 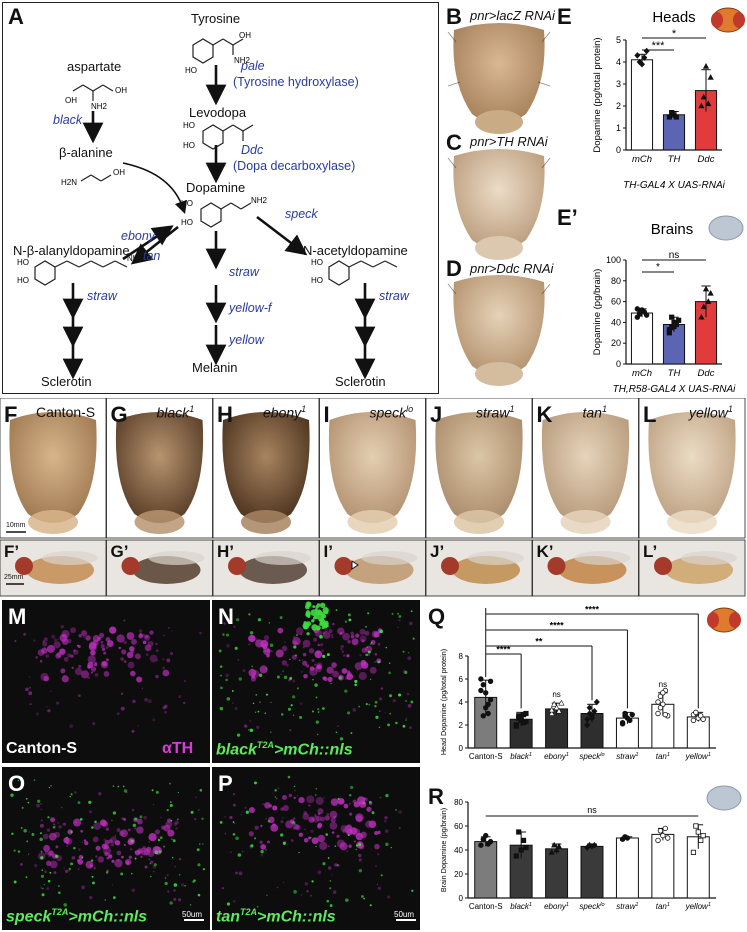 What do you see at coordinates (616, 281) in the screenshot?
I see `y-tick-label: 80` at bounding box center [616, 281].